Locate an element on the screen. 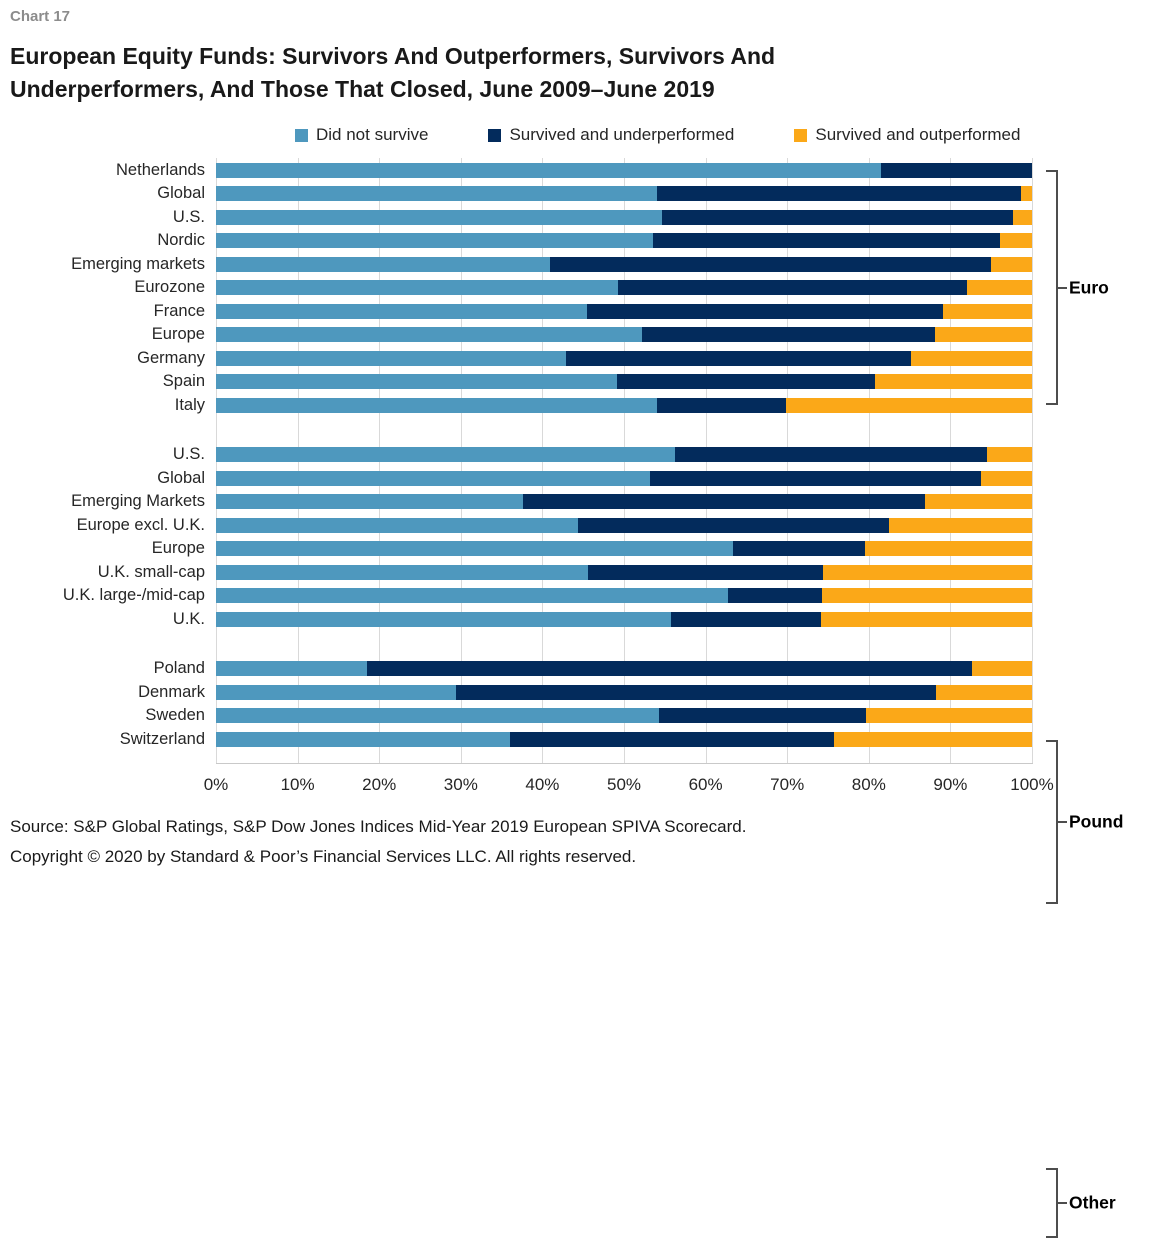 The image size is (1150, 1238). bar-row: Denmark is located at coordinates (575, 692).